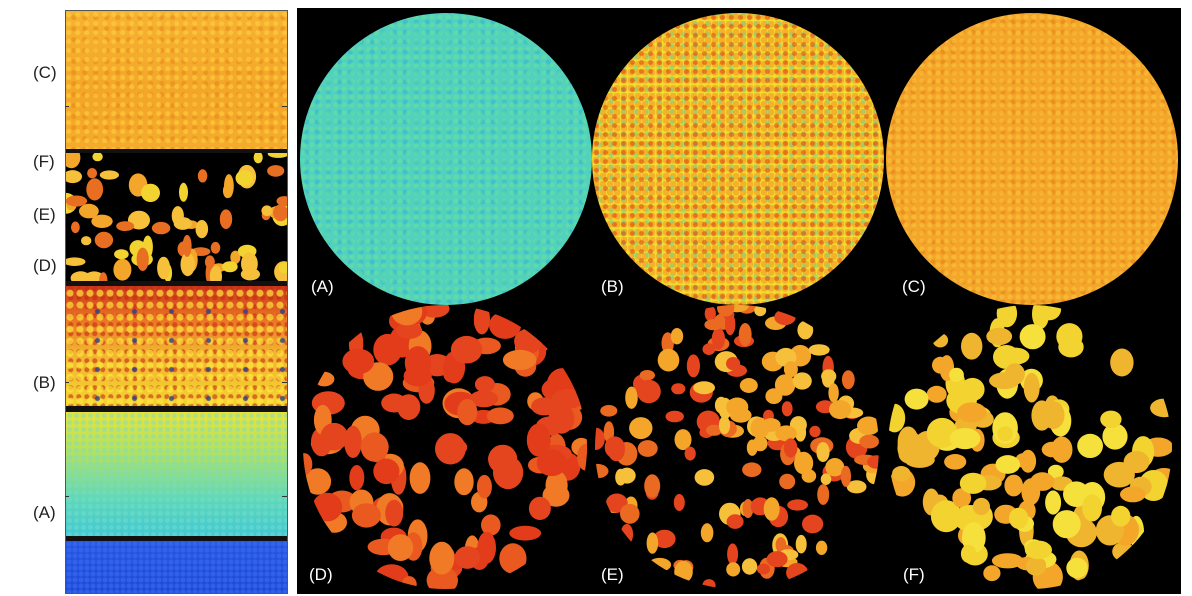  I want to click on strip-porous-svg, so click(176, 218).